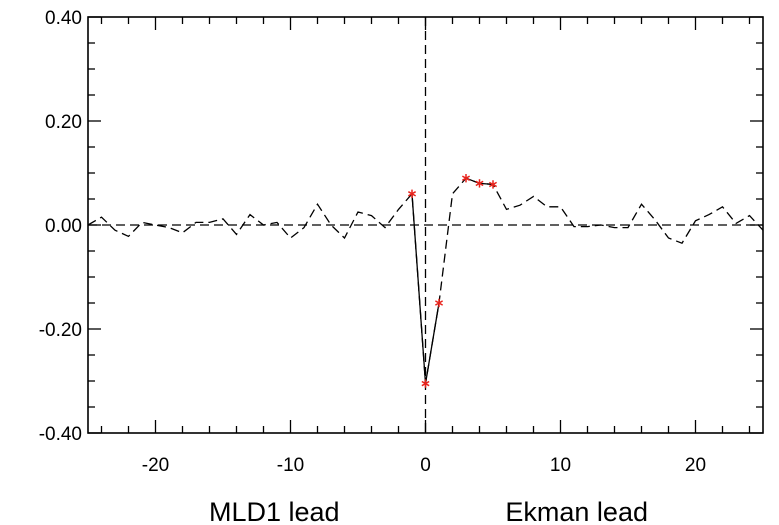 The width and height of the screenshot is (779, 525). What do you see at coordinates (695, 465) in the screenshot?
I see `x-tick-label: 20` at bounding box center [695, 465].